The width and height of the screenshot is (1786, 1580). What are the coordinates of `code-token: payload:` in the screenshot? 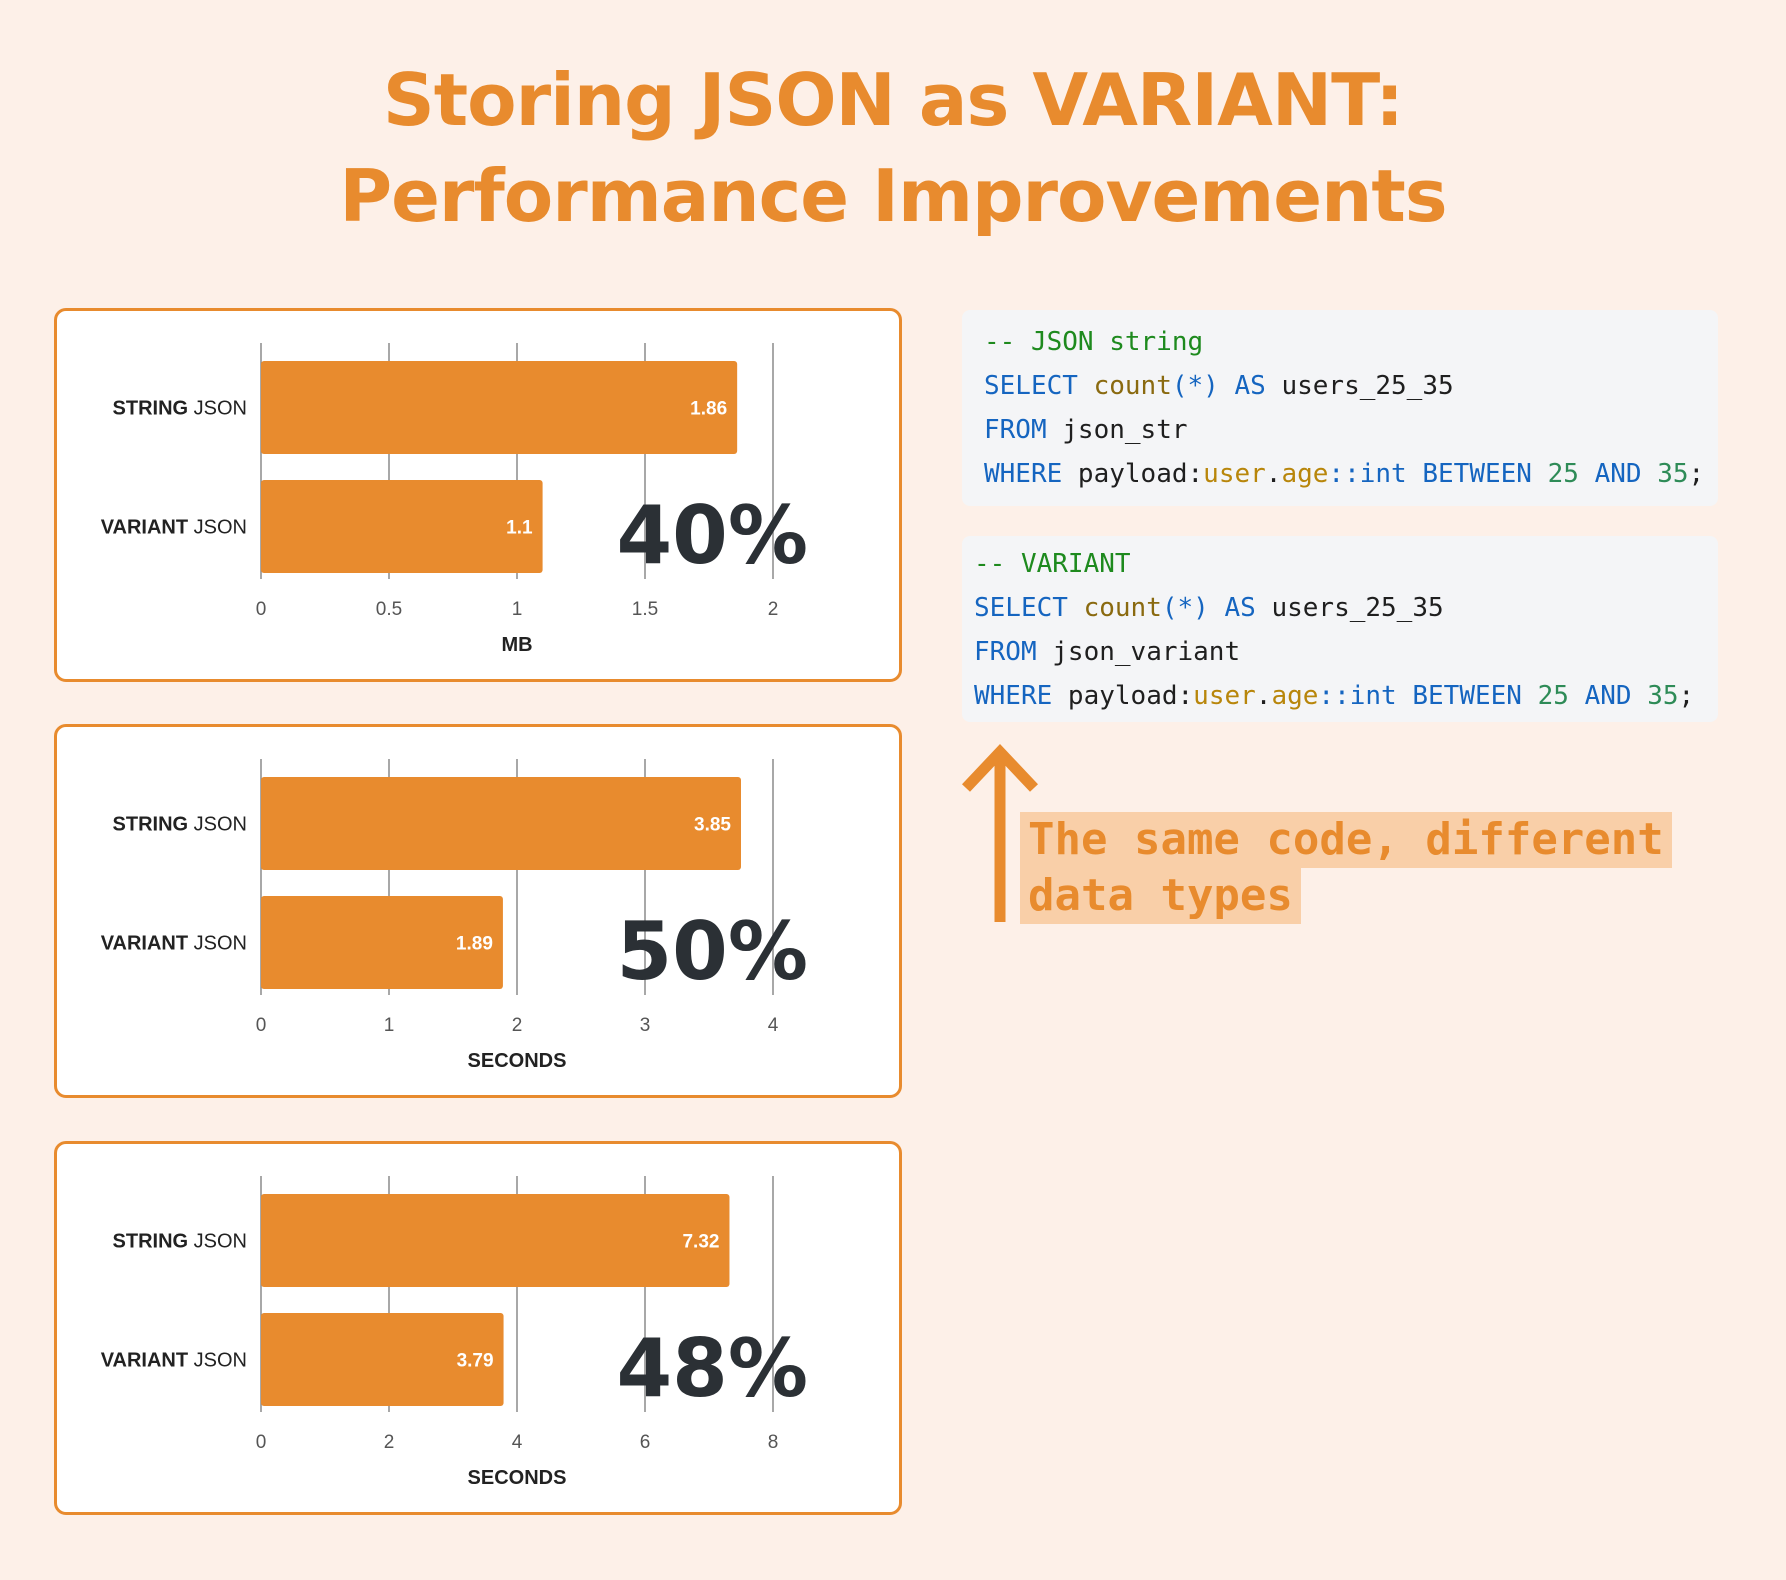 It's located at (1133, 474).